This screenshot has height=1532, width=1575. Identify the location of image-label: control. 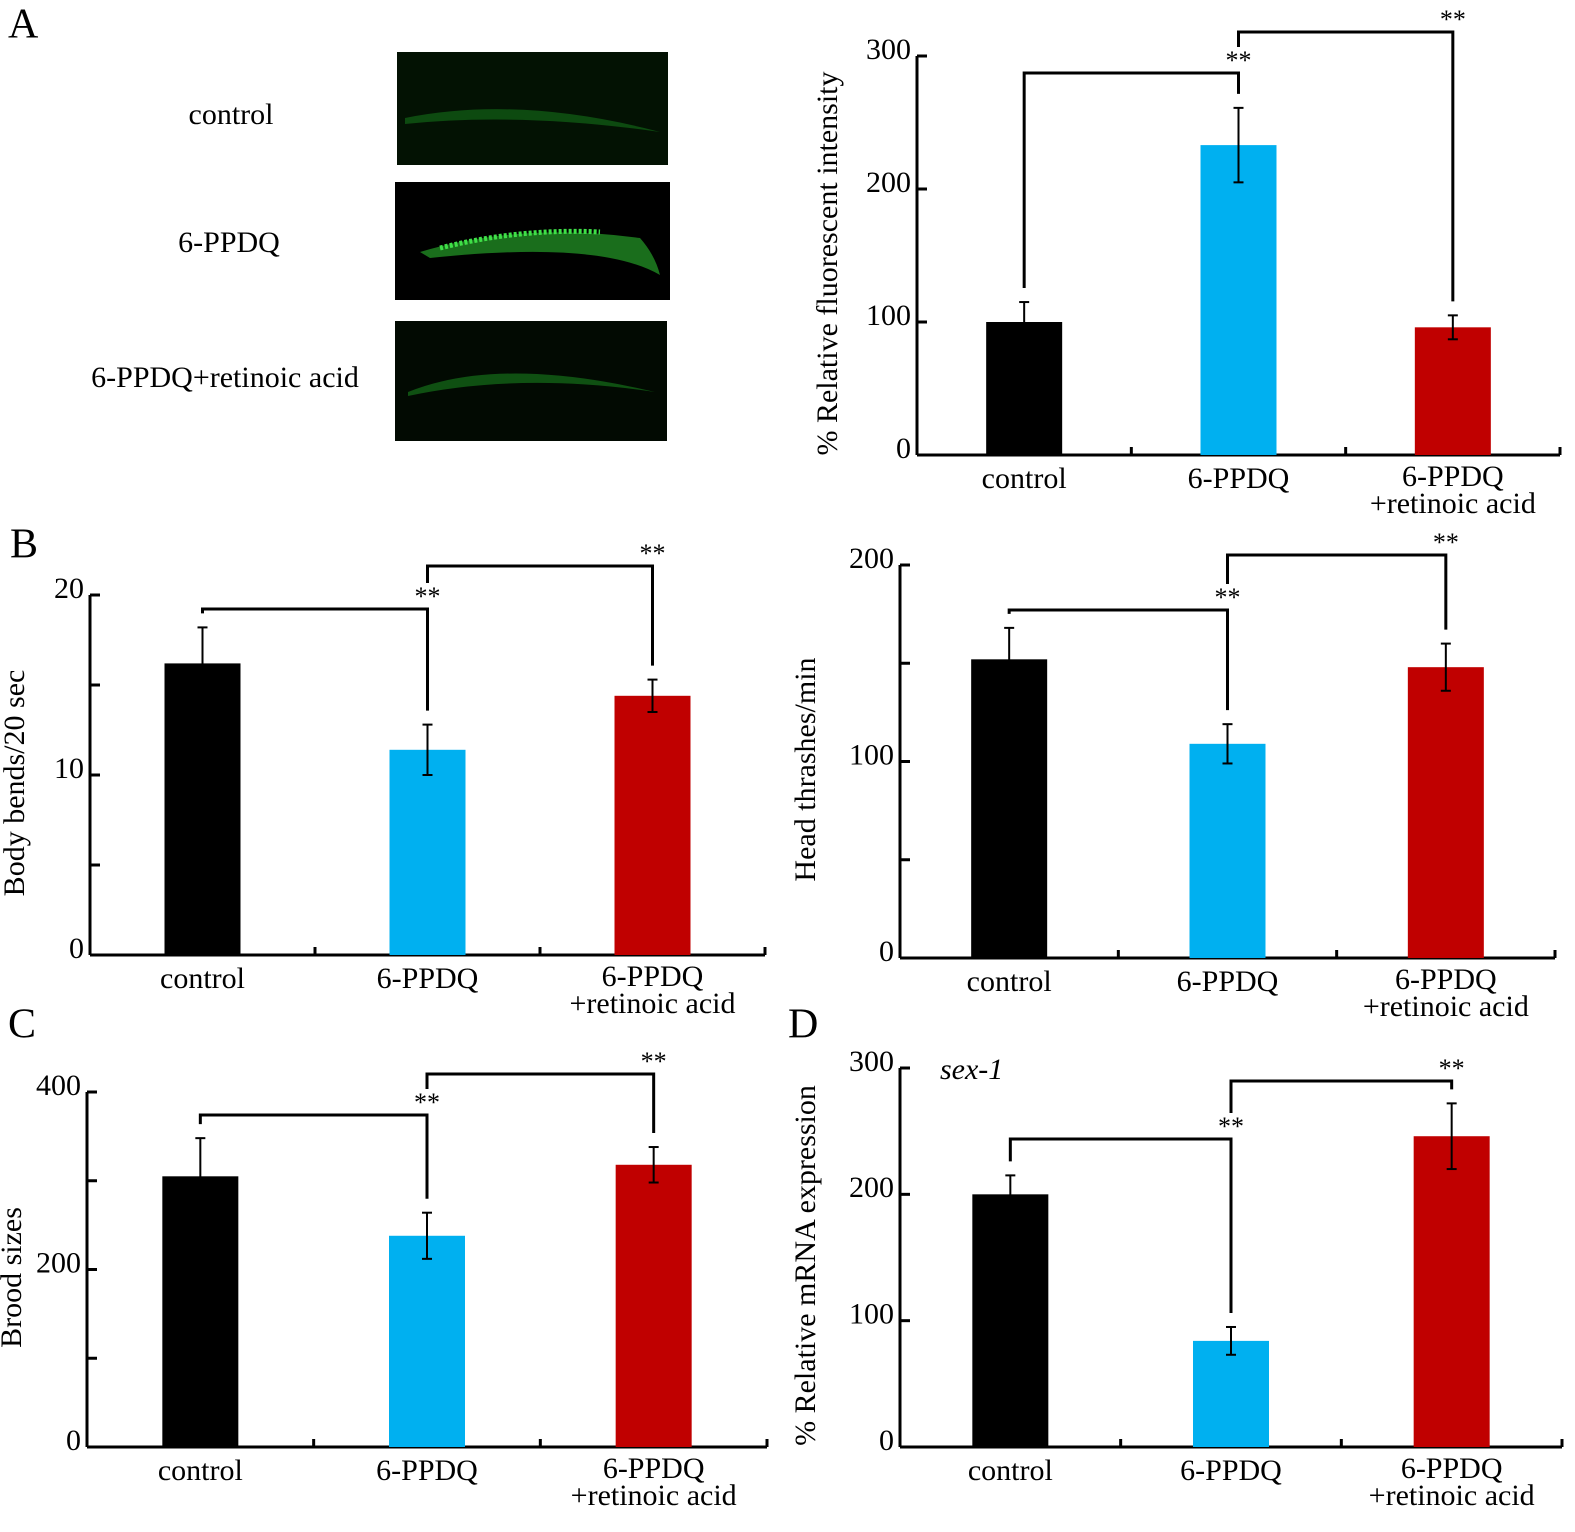
(231, 114).